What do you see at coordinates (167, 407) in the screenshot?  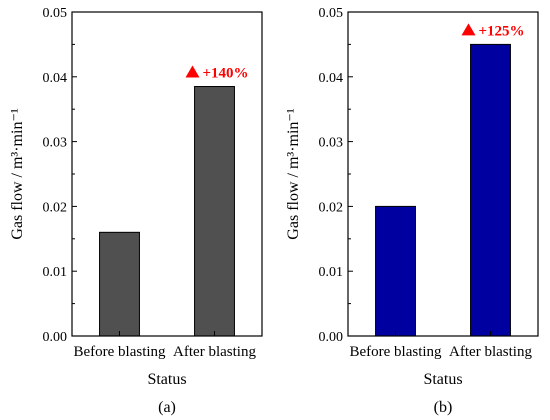 I see `panel-label: (a)` at bounding box center [167, 407].